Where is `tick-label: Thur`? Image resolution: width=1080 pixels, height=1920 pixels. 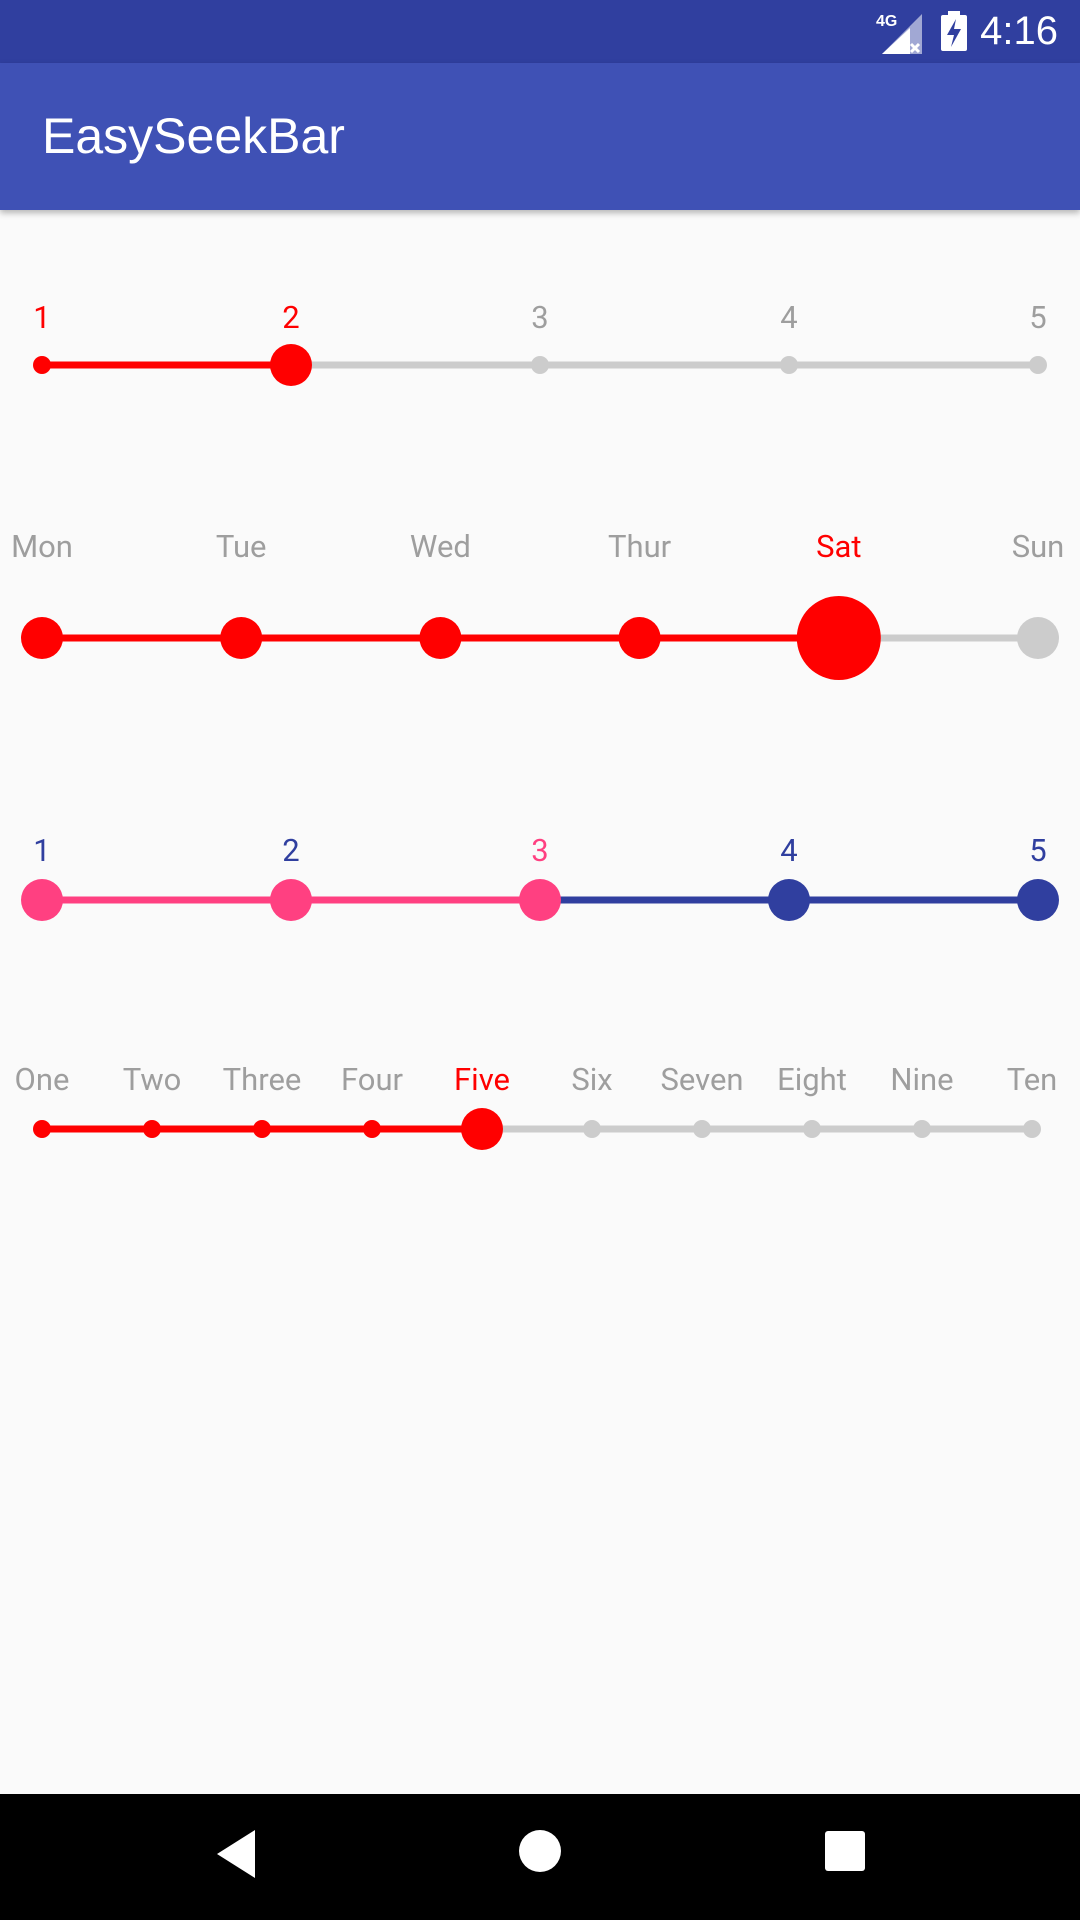
tick-label: Thur is located at coordinates (640, 546).